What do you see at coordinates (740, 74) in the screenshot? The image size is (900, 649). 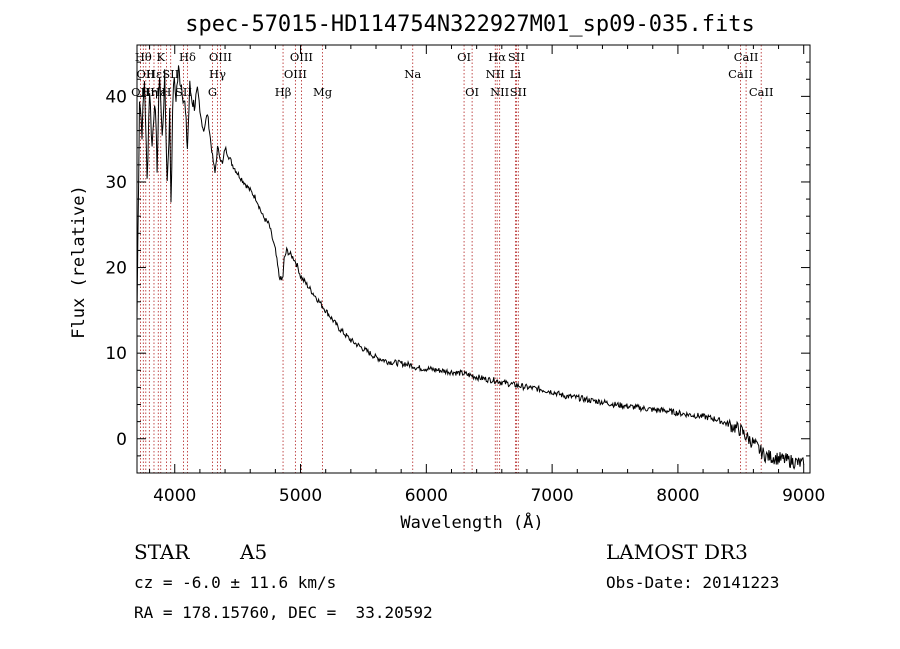 I see `line-label-27: CaII` at bounding box center [740, 74].